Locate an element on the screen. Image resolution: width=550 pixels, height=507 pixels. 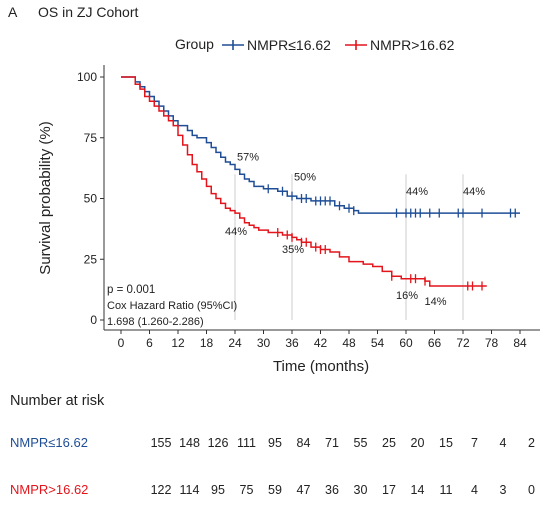
risk-row-label: NMPR≤16.62 is located at coordinates (49, 442).